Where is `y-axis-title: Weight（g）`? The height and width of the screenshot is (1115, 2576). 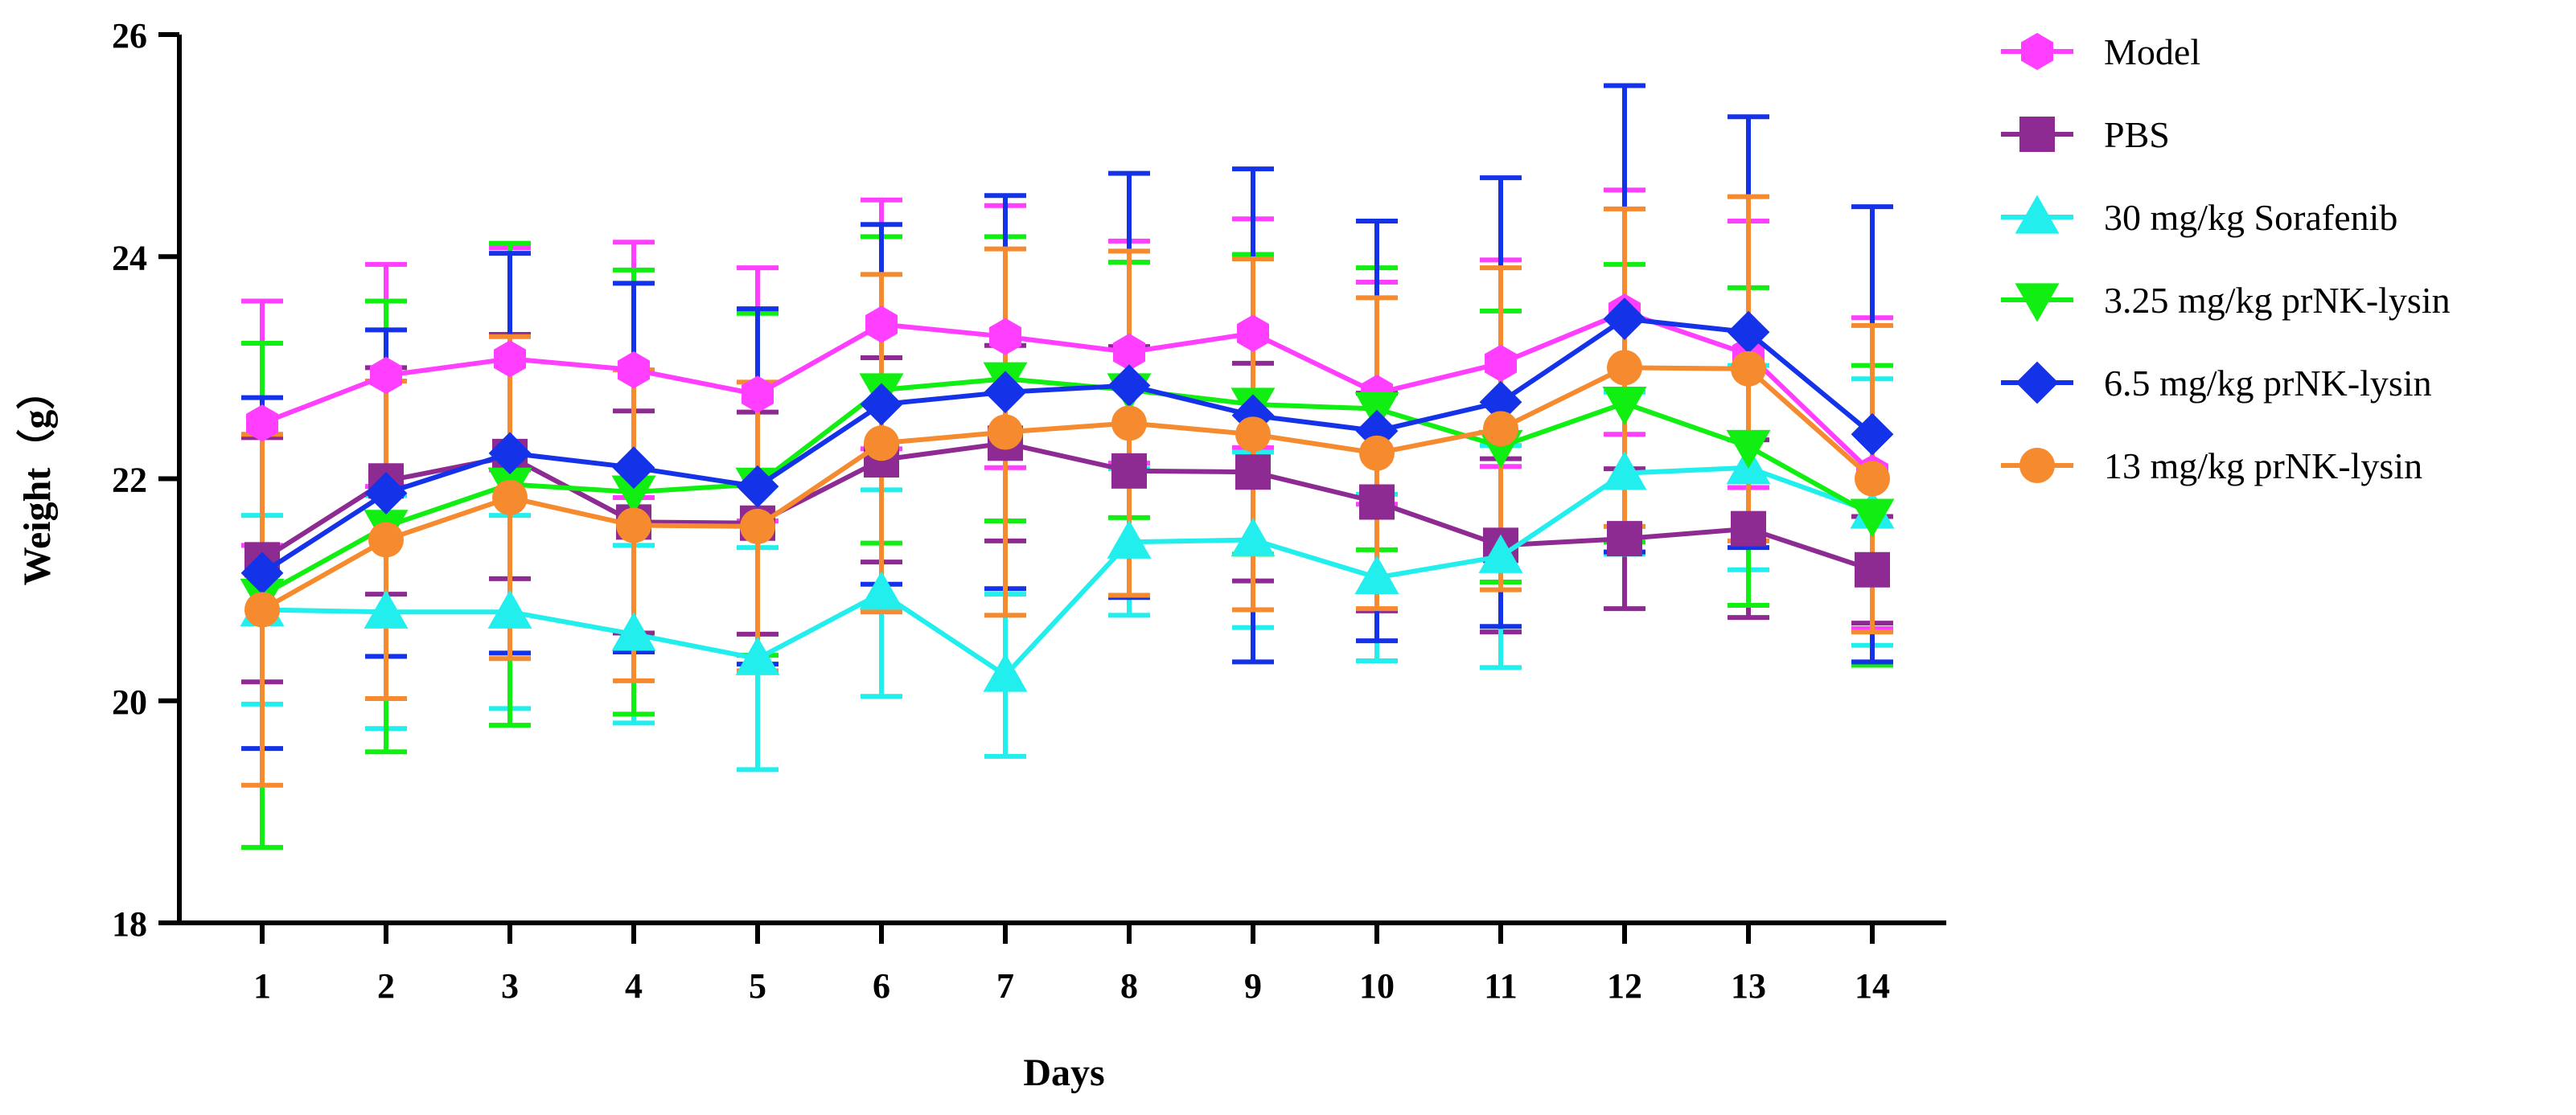
y-axis-title: Weight（g） is located at coordinates (37, 478).